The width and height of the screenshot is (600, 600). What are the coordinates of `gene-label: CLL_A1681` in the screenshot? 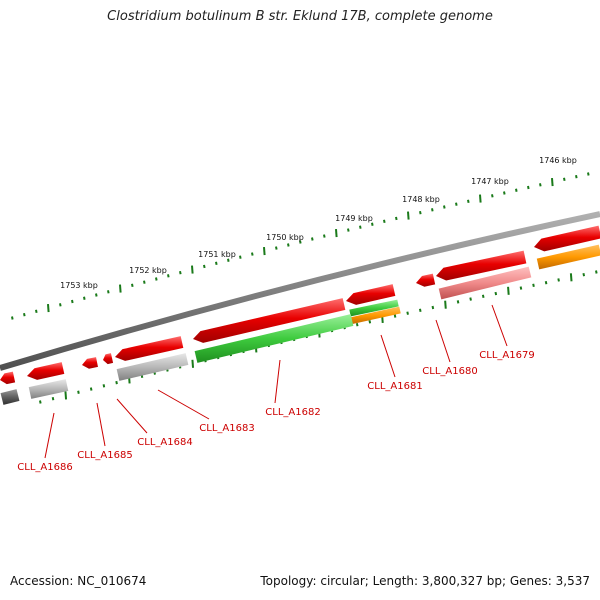 It's located at (394, 386).